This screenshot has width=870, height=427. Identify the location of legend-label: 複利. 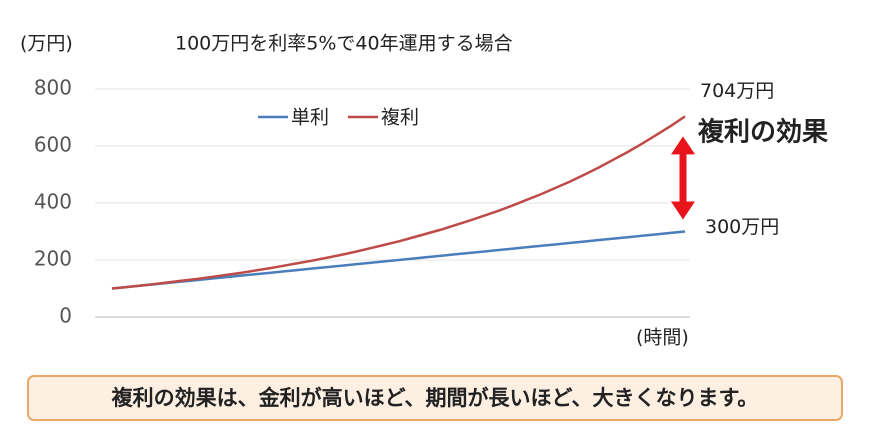
(400, 118).